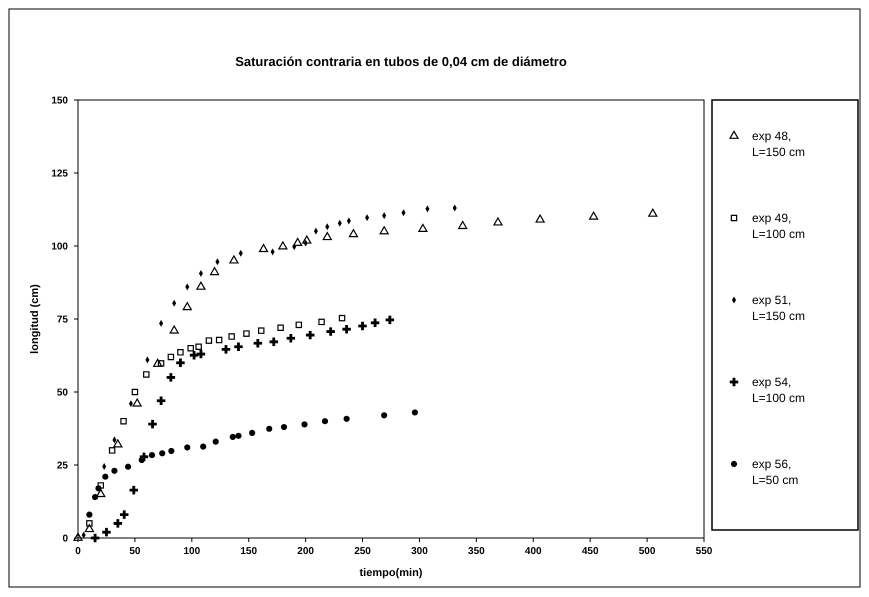  Describe the element at coordinates (363, 551) in the screenshot. I see `x-tick-label: 250` at that location.